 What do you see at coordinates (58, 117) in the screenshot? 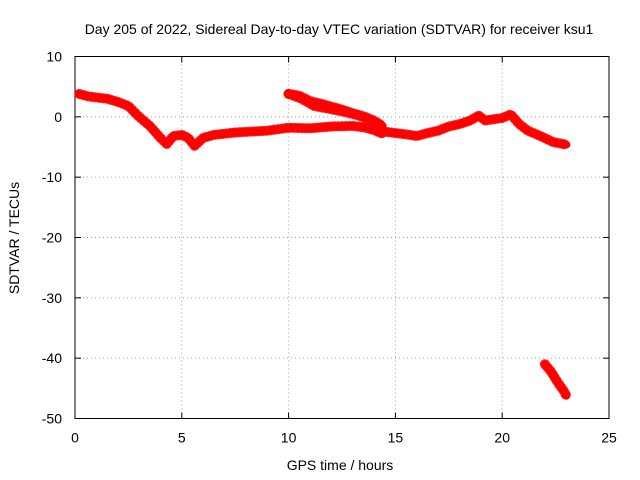
I see `y-tick-label: 0` at bounding box center [58, 117].